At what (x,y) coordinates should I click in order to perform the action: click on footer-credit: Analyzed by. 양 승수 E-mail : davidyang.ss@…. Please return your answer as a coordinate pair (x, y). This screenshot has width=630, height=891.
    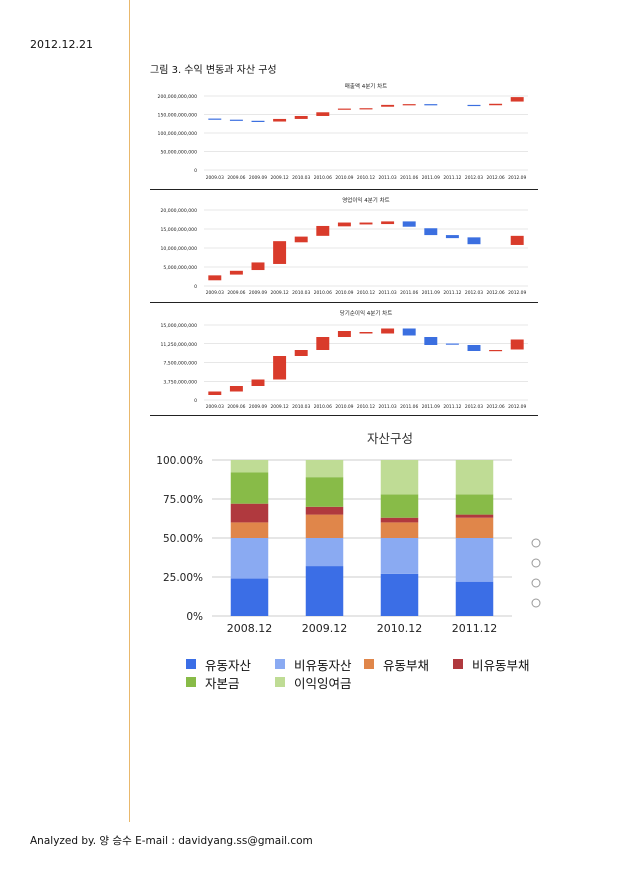
    Looking at the image, I should click on (171, 841).